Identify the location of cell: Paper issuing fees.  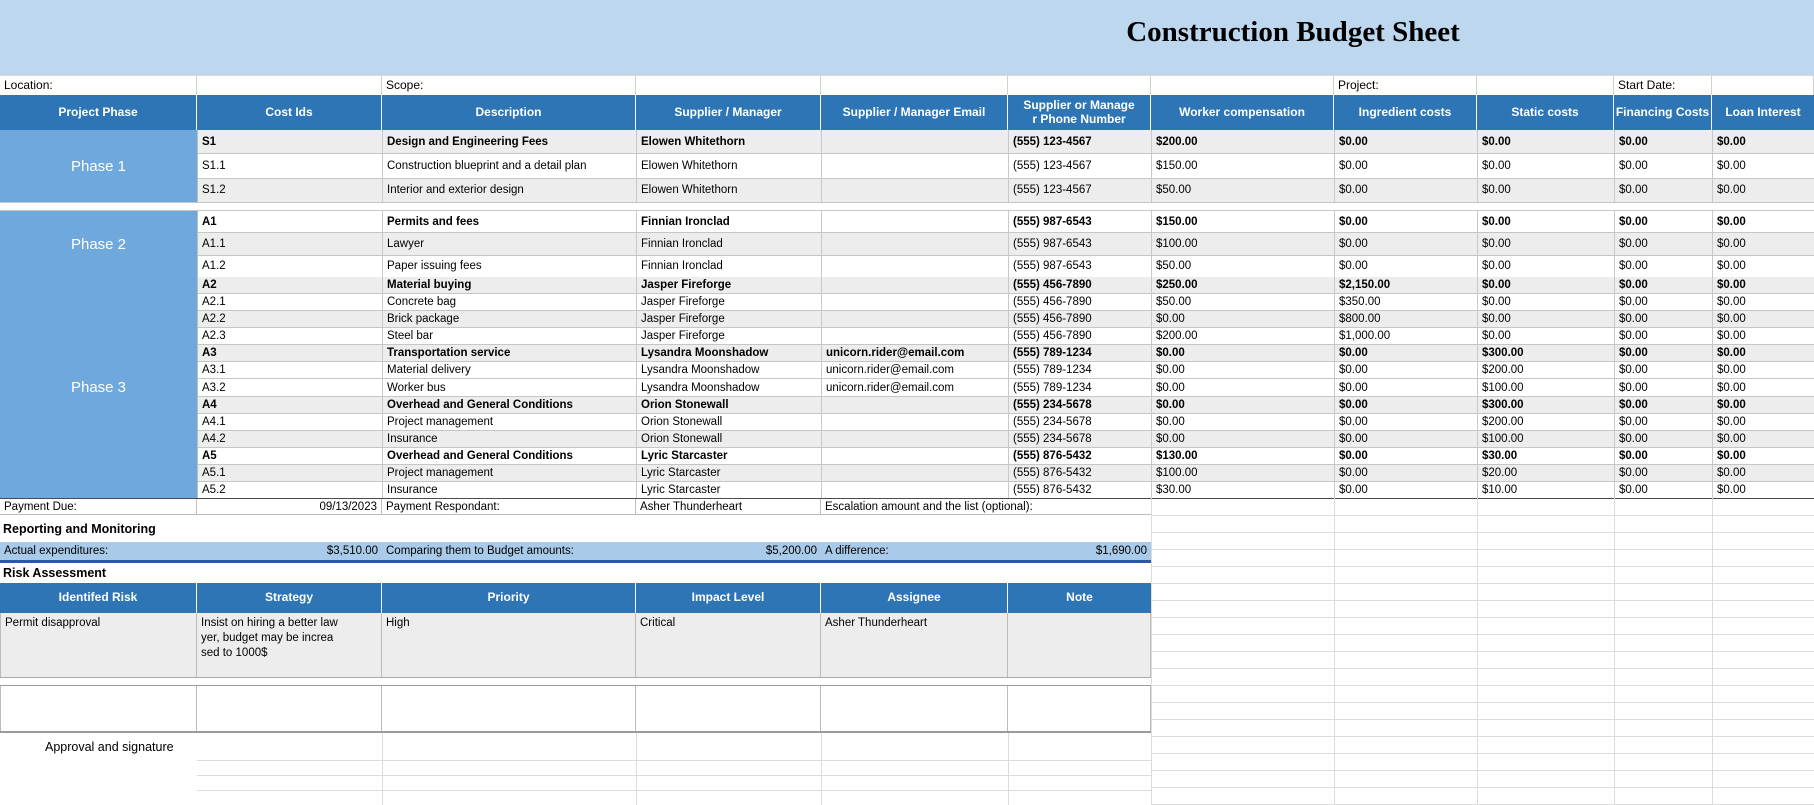
(510, 266).